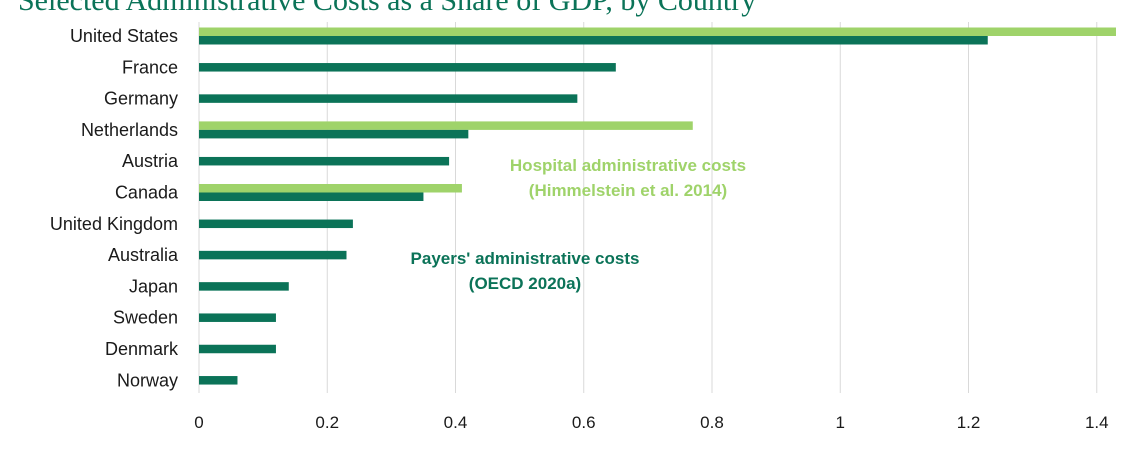 The width and height of the screenshot is (1136, 450). What do you see at coordinates (525, 283) in the screenshot?
I see `annotation-payers: (OECD 2020a)` at bounding box center [525, 283].